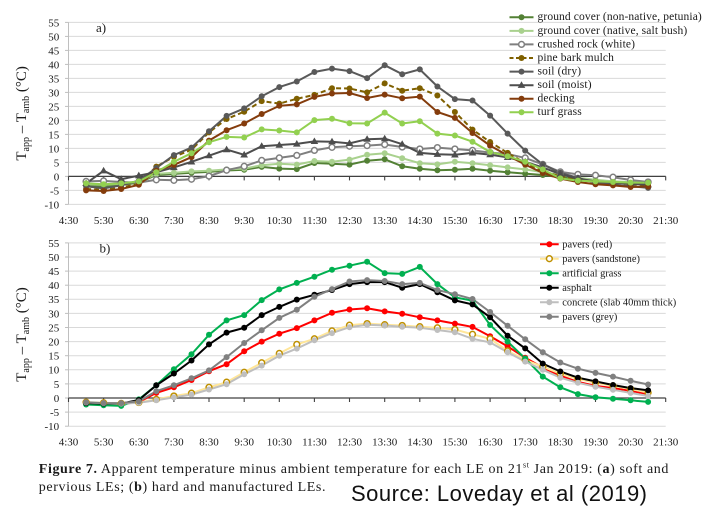 Image resolution: width=723 pixels, height=509 pixels. What do you see at coordinates (565, 85) in the screenshot?
I see `svg-text: soil (moist)` at bounding box center [565, 85].